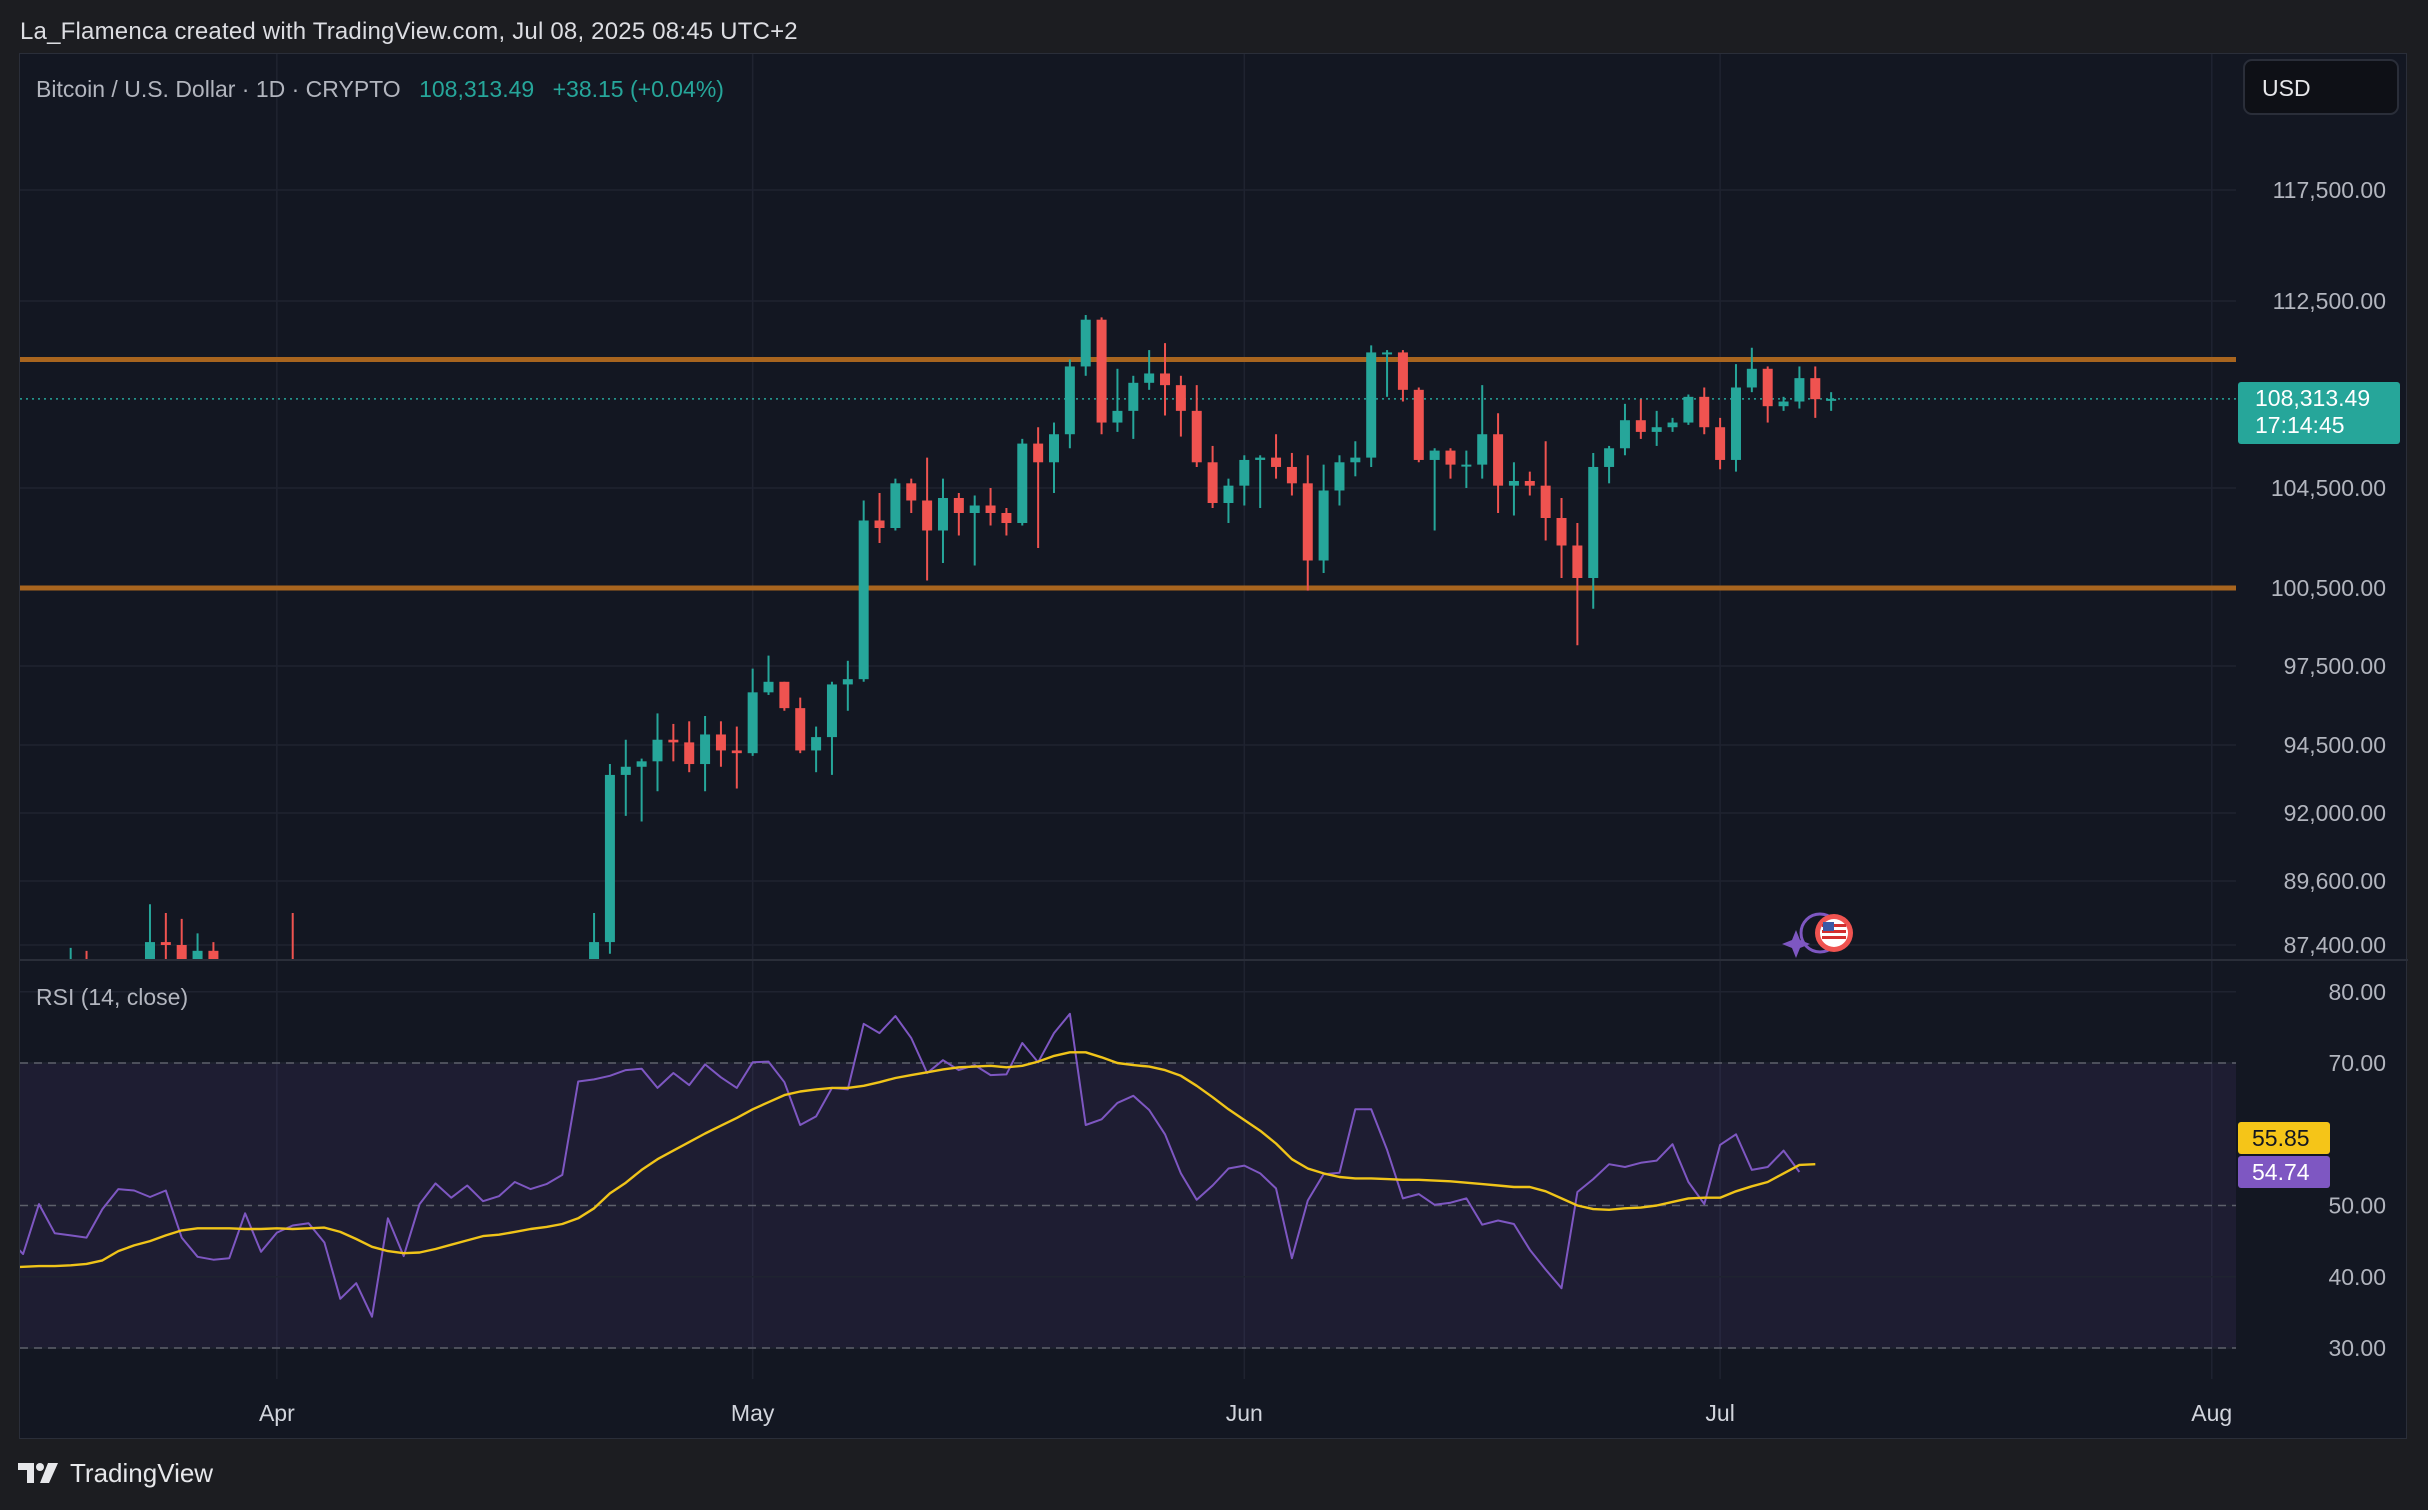 The width and height of the screenshot is (2428, 1510). I want to click on event-icons, so click(1817, 935).